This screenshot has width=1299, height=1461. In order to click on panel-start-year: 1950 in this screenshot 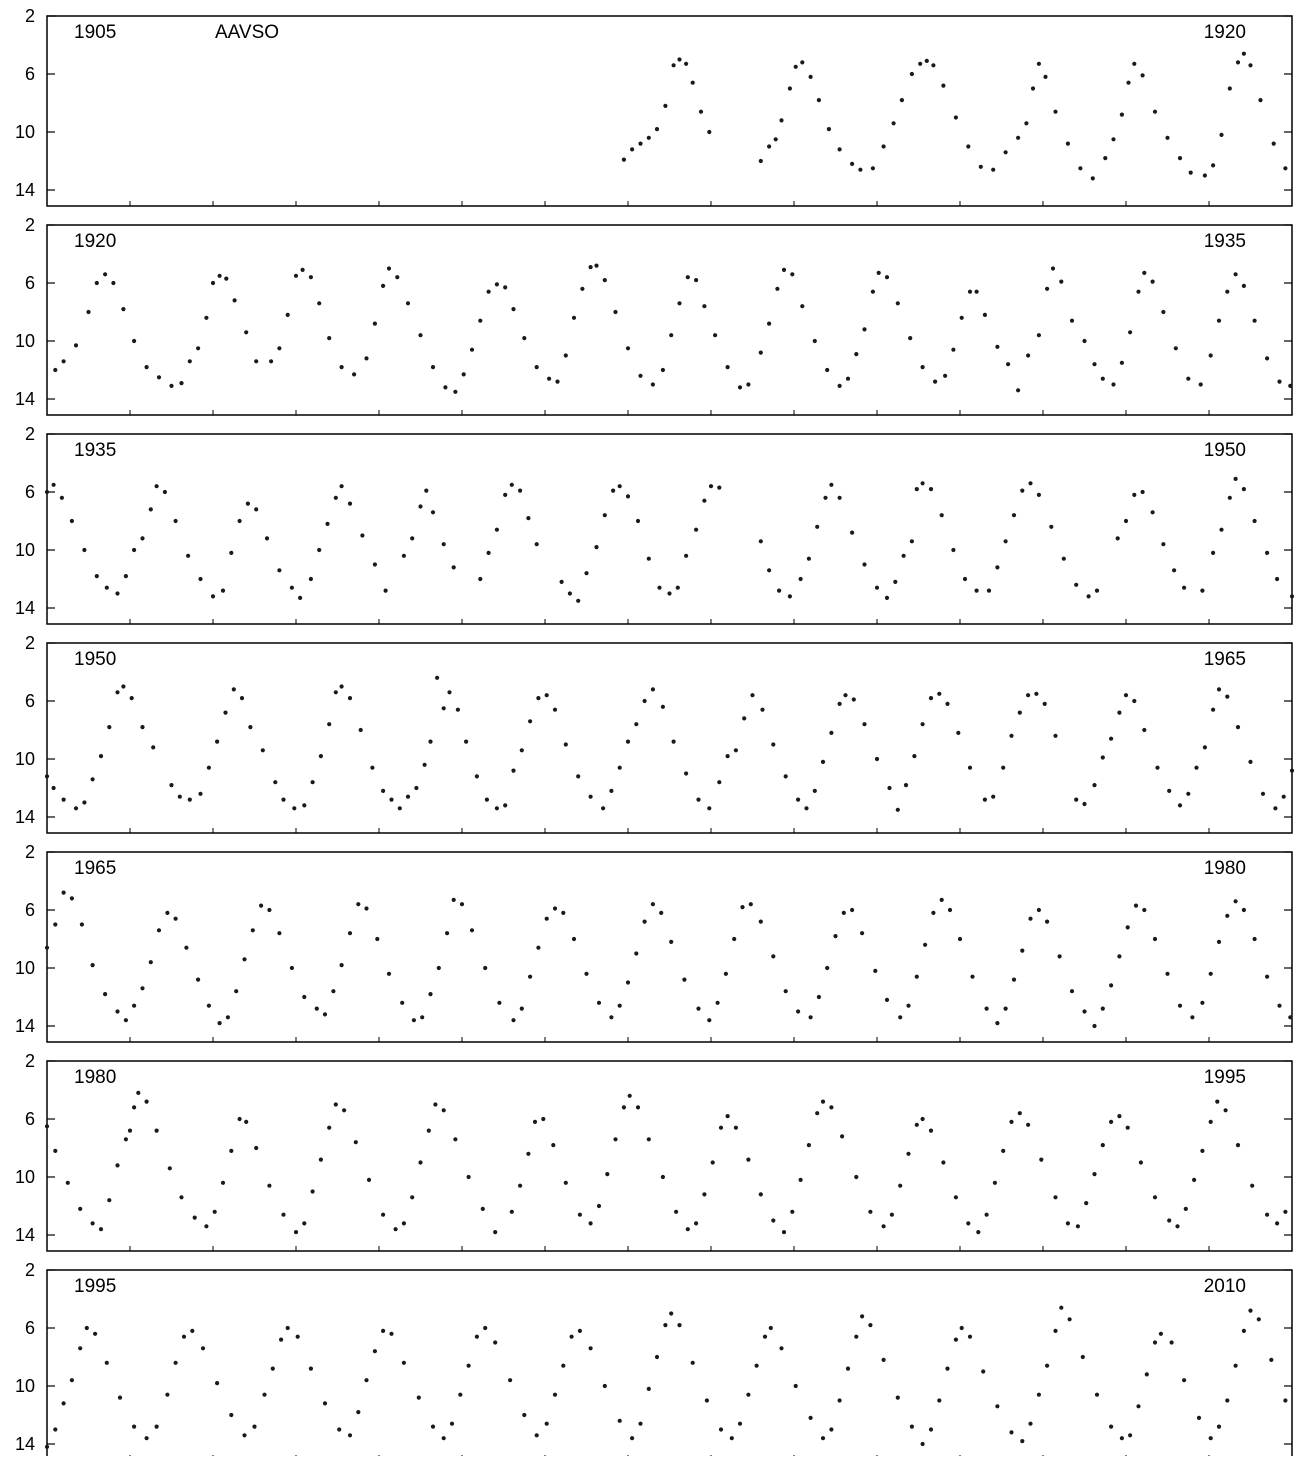, I will do `click(95, 659)`.